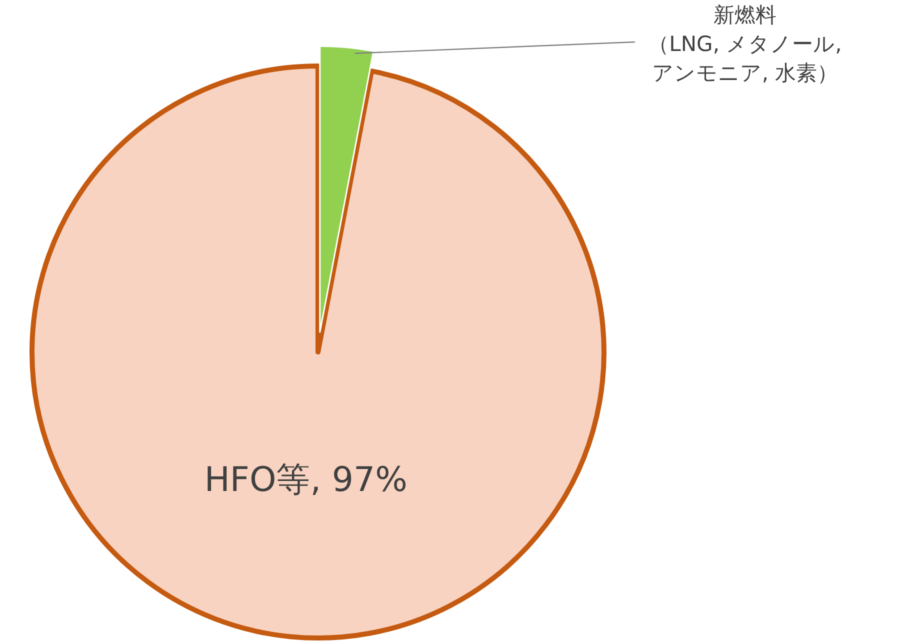  I want to click on slice-label: HFO等, 97%, so click(306, 480).